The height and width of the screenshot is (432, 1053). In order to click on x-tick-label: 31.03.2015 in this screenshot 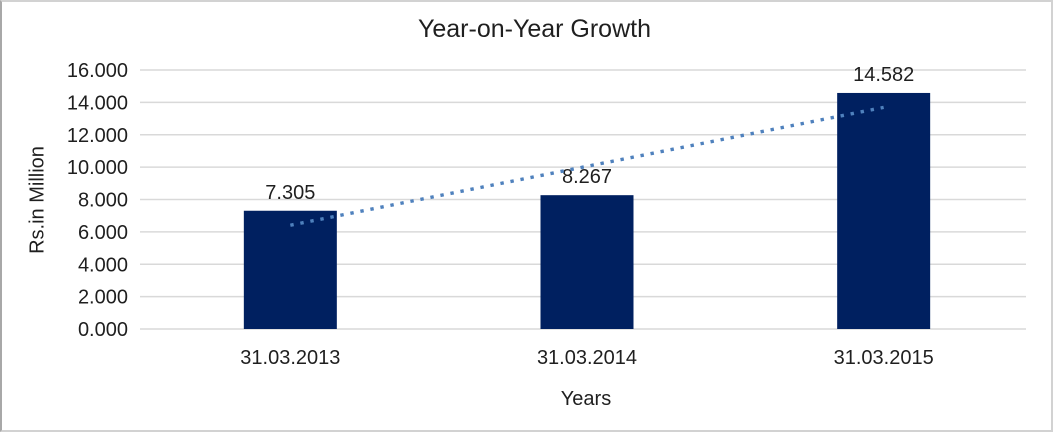, I will do `click(884, 358)`.